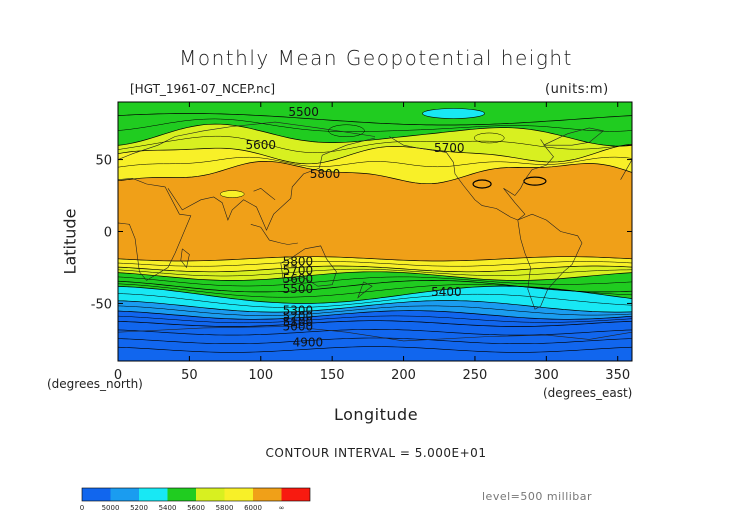 Image resolution: width=752 pixels, height=532 pixels. I want to click on tibet-high-yellow, so click(232, 194).